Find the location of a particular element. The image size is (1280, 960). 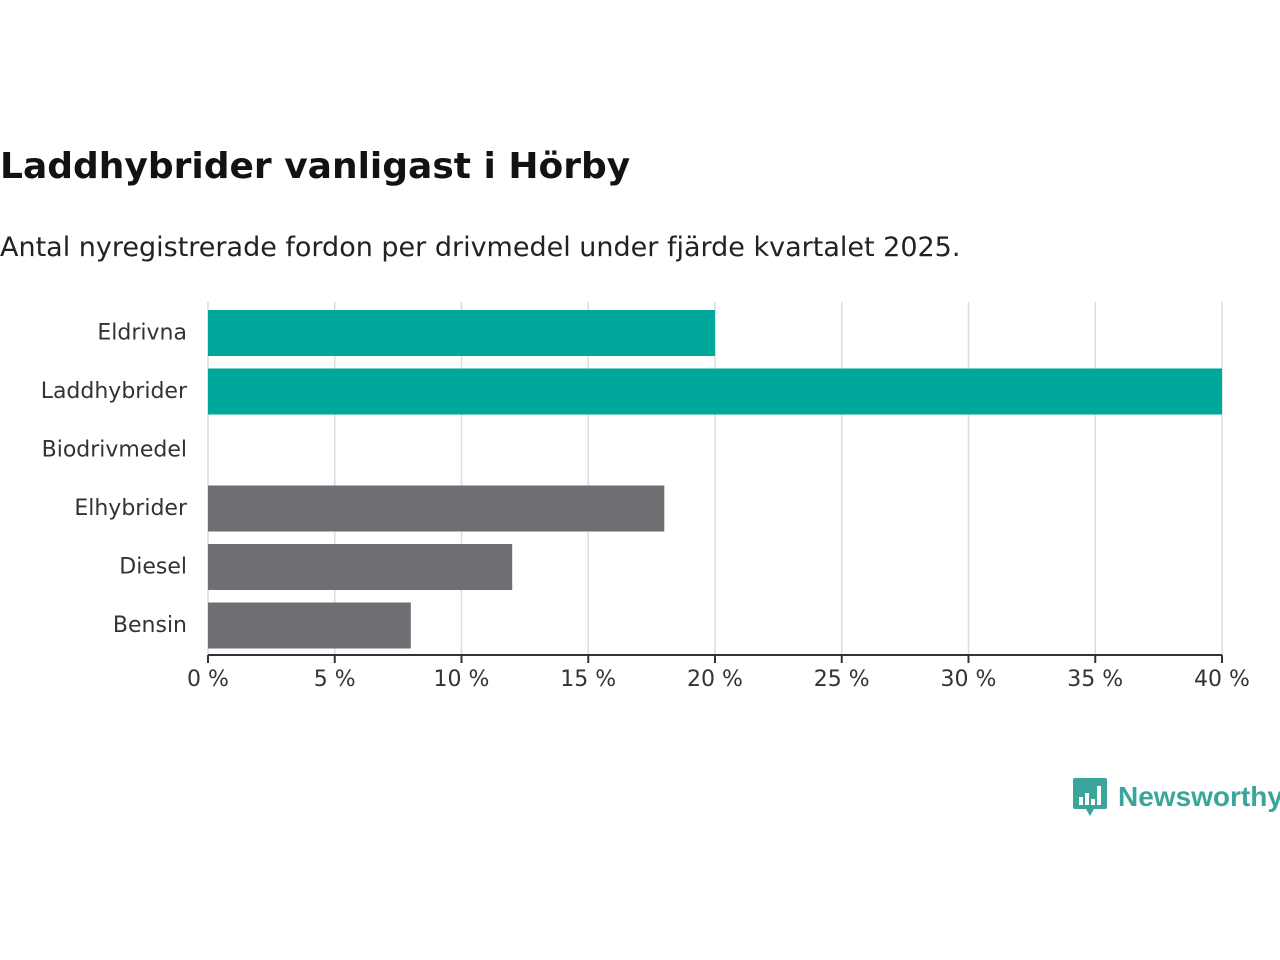

bar-eldrivna is located at coordinates (461, 333).